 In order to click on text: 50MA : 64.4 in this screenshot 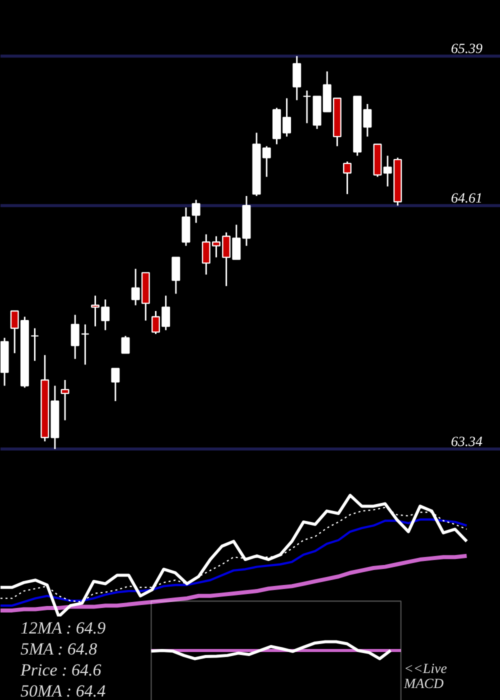, I will do `click(63, 691)`.